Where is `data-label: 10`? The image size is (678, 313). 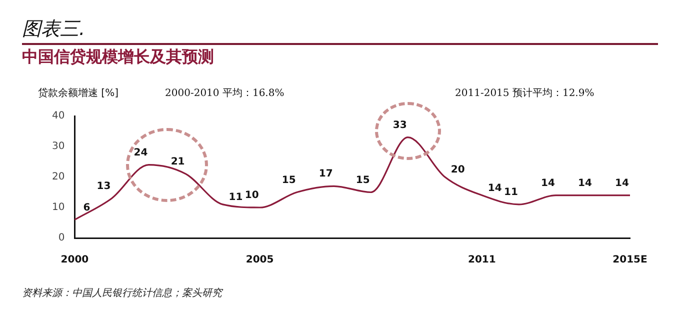
data-label: 10 is located at coordinates (251, 196).